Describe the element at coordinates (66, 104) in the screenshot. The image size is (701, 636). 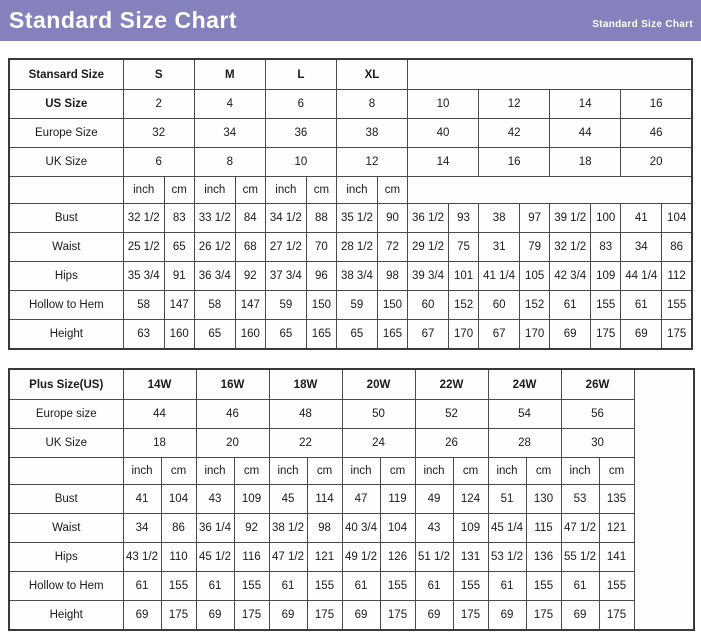
I see `row-label-cell: US Size` at that location.